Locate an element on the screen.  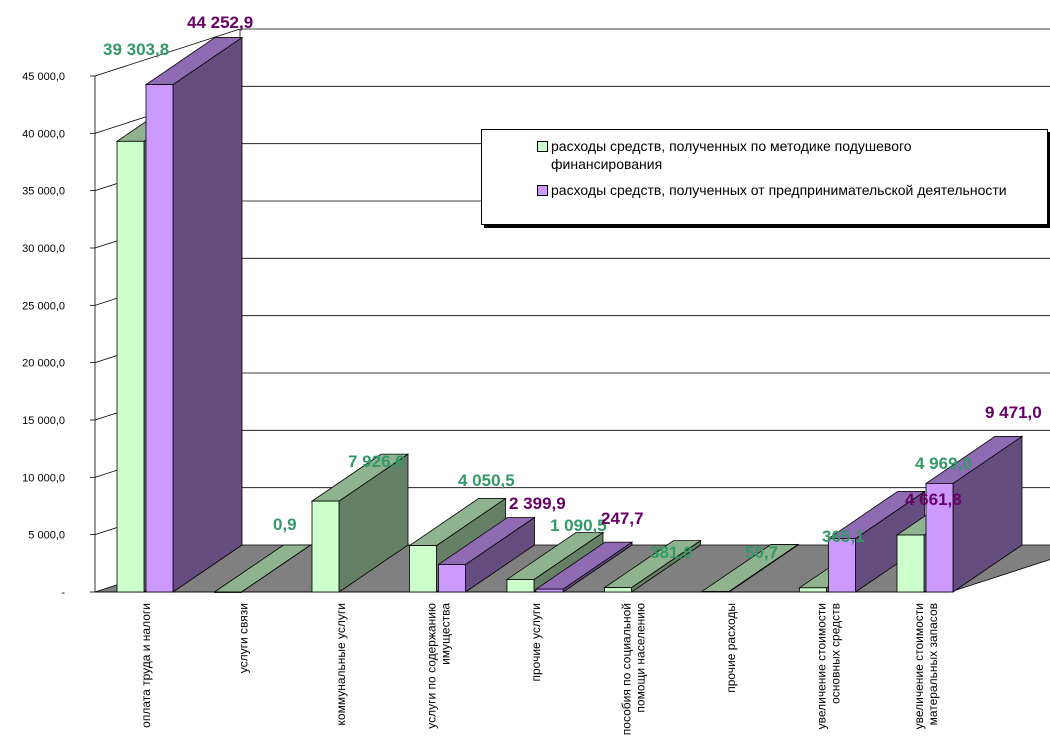
y-tick-label: 10 000,0 is located at coordinates (43, 478).